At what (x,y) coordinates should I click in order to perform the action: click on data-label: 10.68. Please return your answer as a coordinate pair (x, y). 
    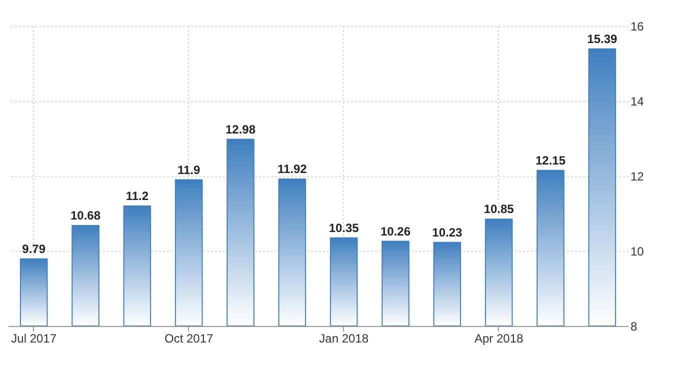
    Looking at the image, I should click on (85, 215).